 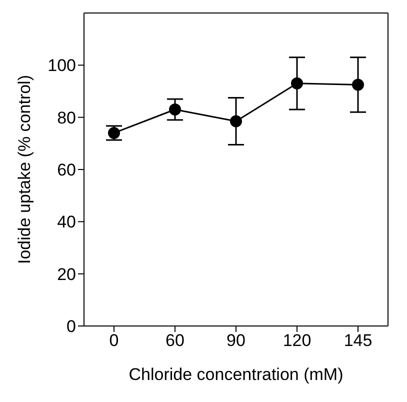 What do you see at coordinates (71, 326) in the screenshot?
I see `y-tick-label: 0` at bounding box center [71, 326].